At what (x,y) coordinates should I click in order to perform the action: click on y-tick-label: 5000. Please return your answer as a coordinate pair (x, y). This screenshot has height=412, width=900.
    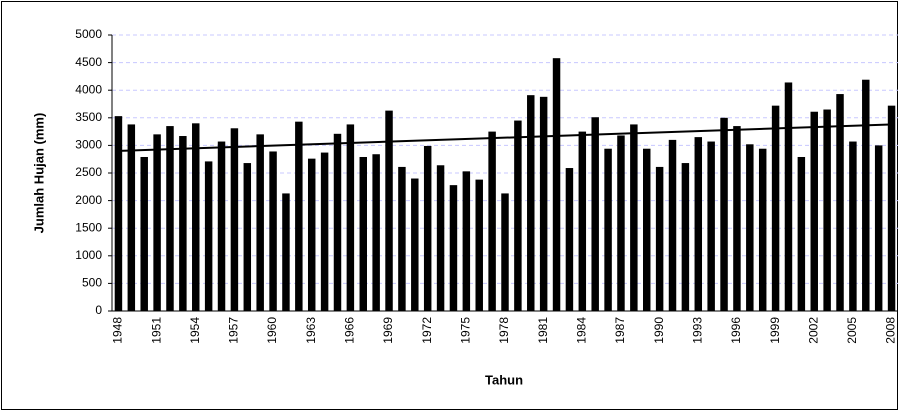
    Looking at the image, I should click on (88, 34).